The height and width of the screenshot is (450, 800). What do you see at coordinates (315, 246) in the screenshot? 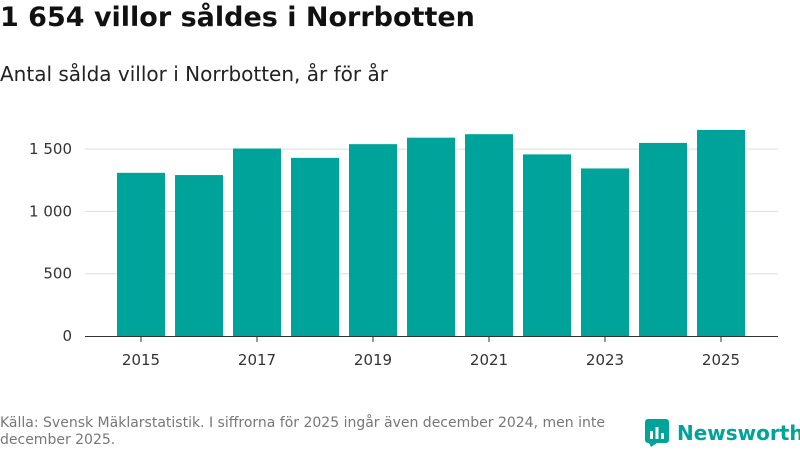
I see `bar-2018` at bounding box center [315, 246].